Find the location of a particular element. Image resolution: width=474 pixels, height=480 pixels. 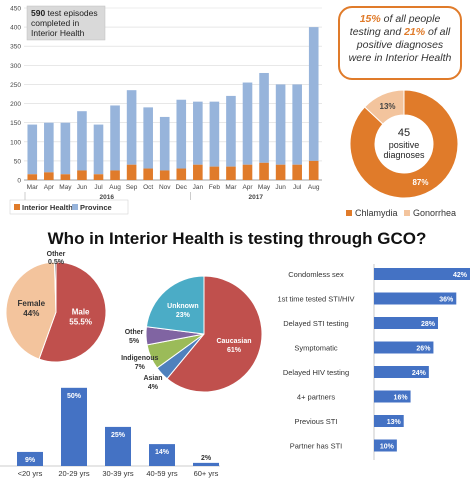

x-tick-label: Jul is located at coordinates (98, 187).